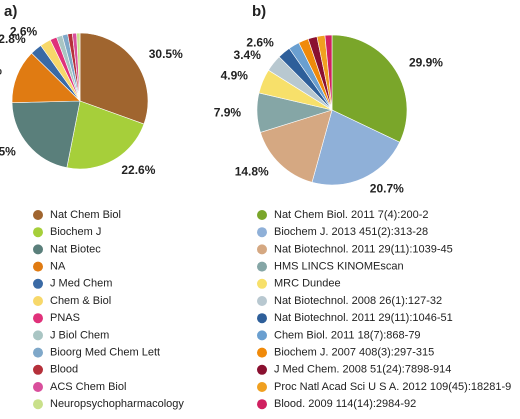 The width and height of the screenshot is (520, 419). Describe the element at coordinates (351, 232) in the screenshot. I see `legend-label: Biochem J. 2013 451(2):313-28` at that location.